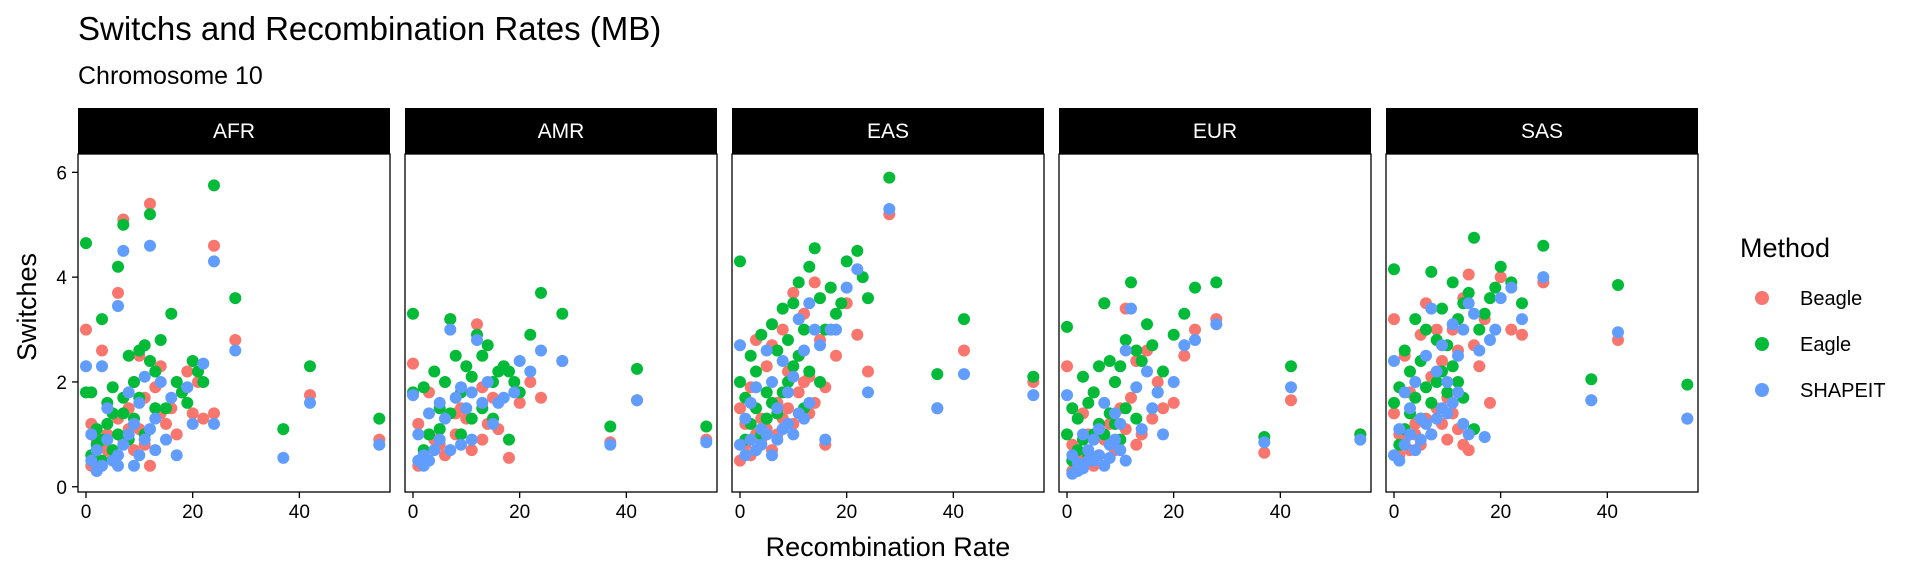 This screenshot has width=1920, height=576. I want to click on facet-panel-eur: EUR 0 20 40, so click(1215, 315).